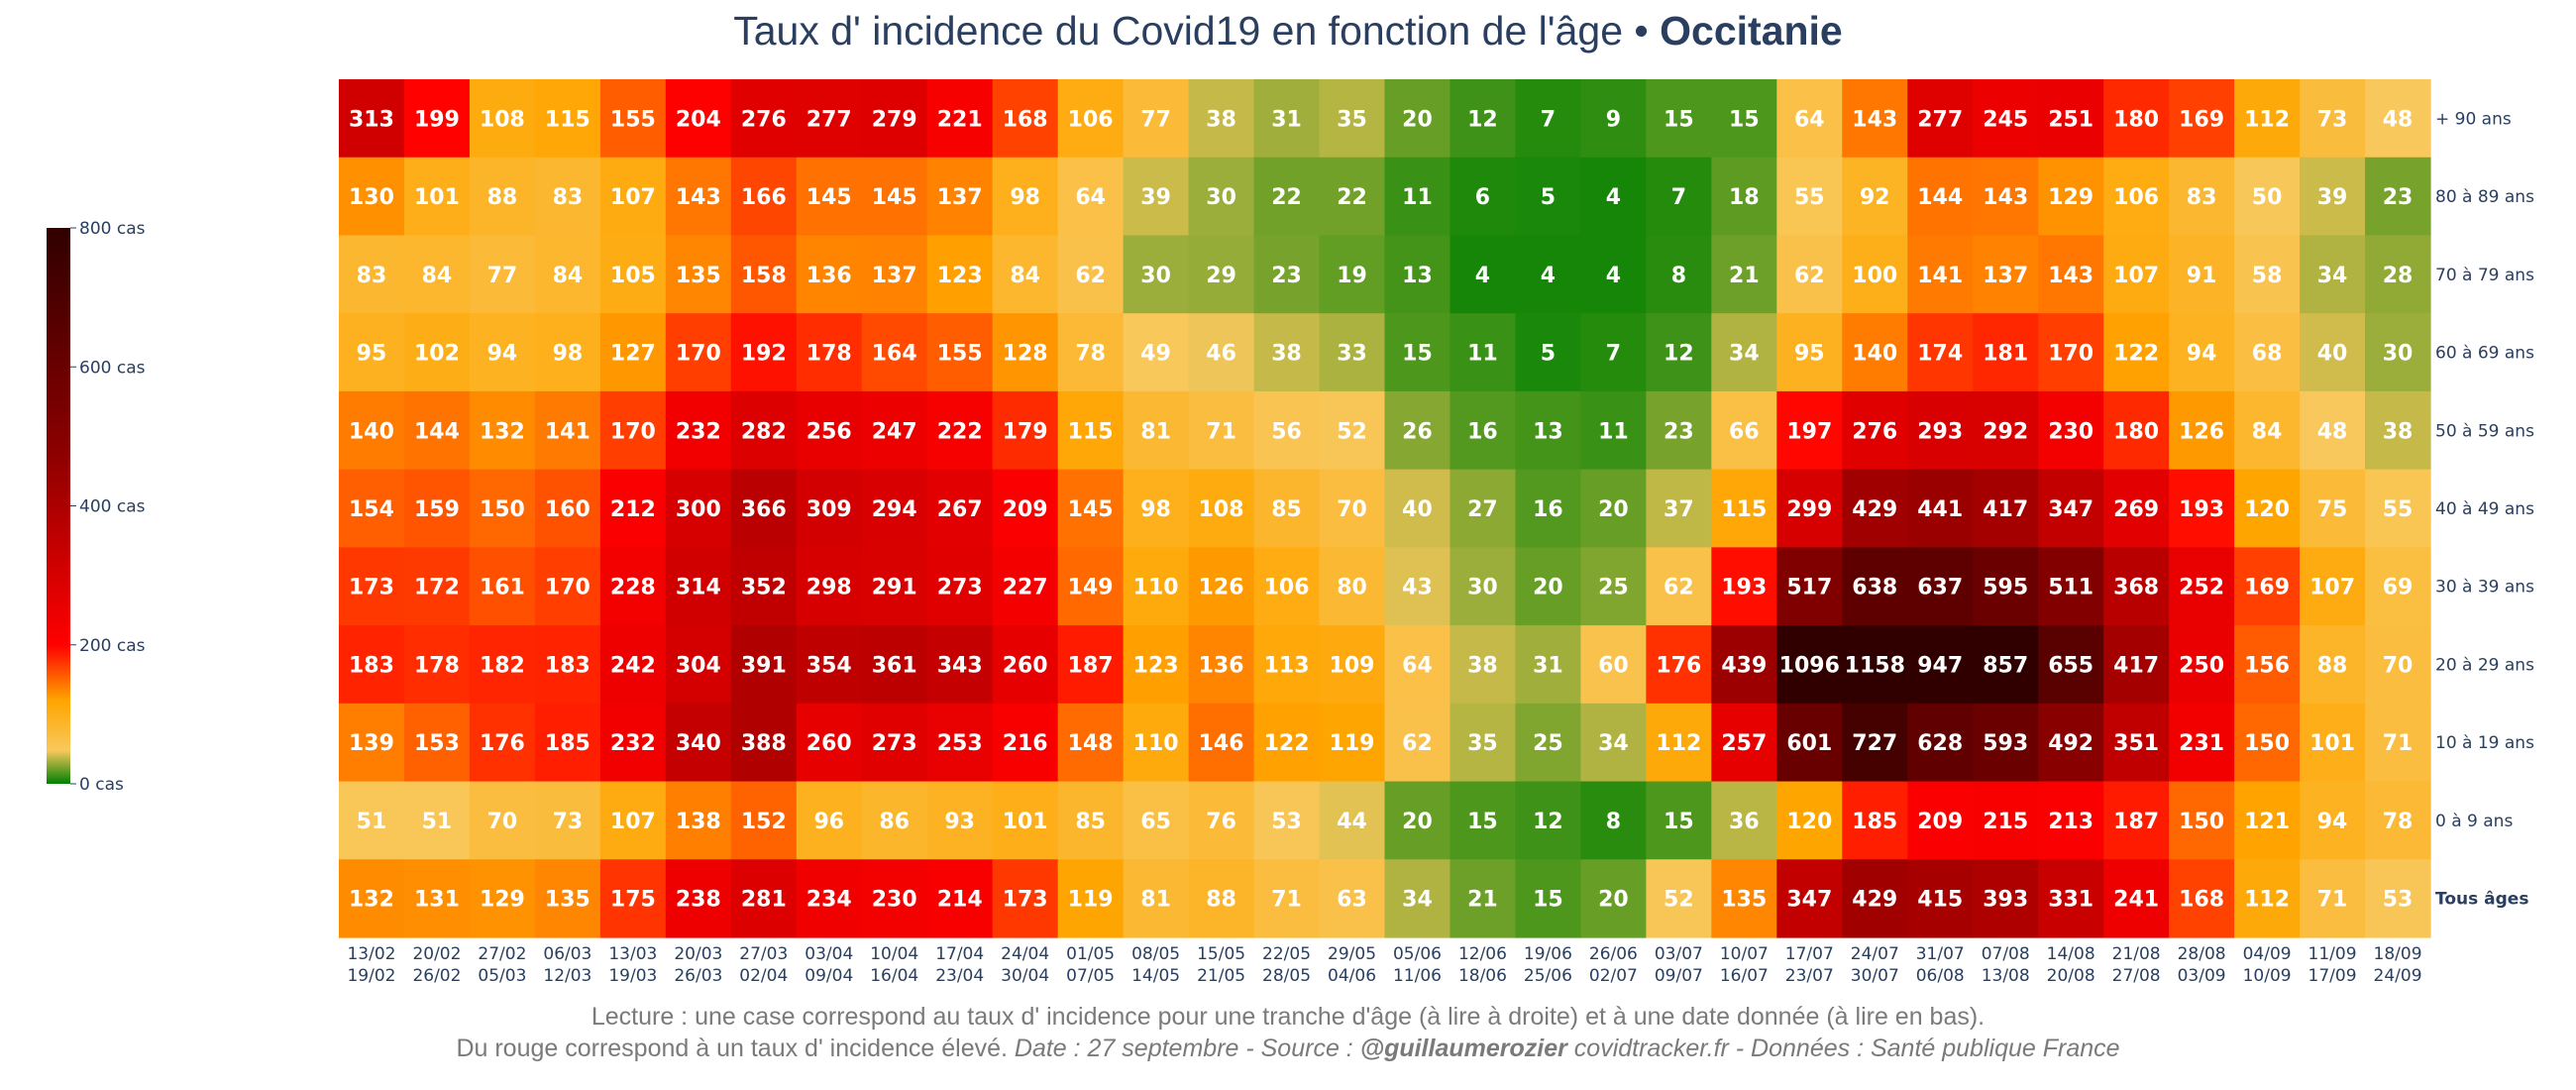 The image size is (2576, 1090). What do you see at coordinates (568, 588) in the screenshot?
I see `heatmap-cell-value: 170` at bounding box center [568, 588].